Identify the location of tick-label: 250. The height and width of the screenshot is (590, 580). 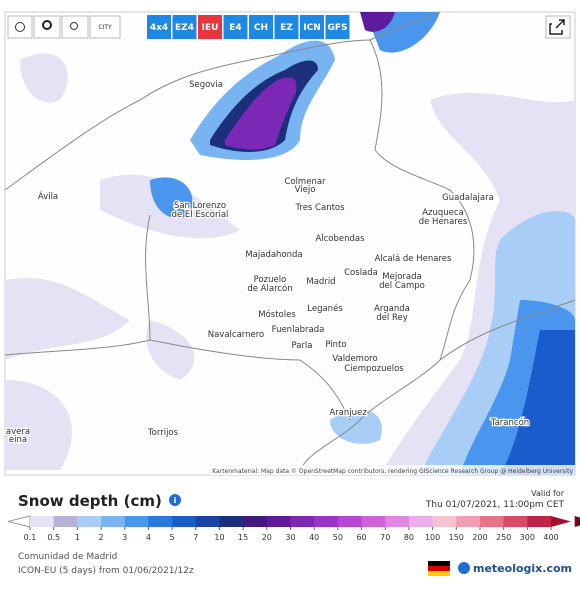
(503, 537).